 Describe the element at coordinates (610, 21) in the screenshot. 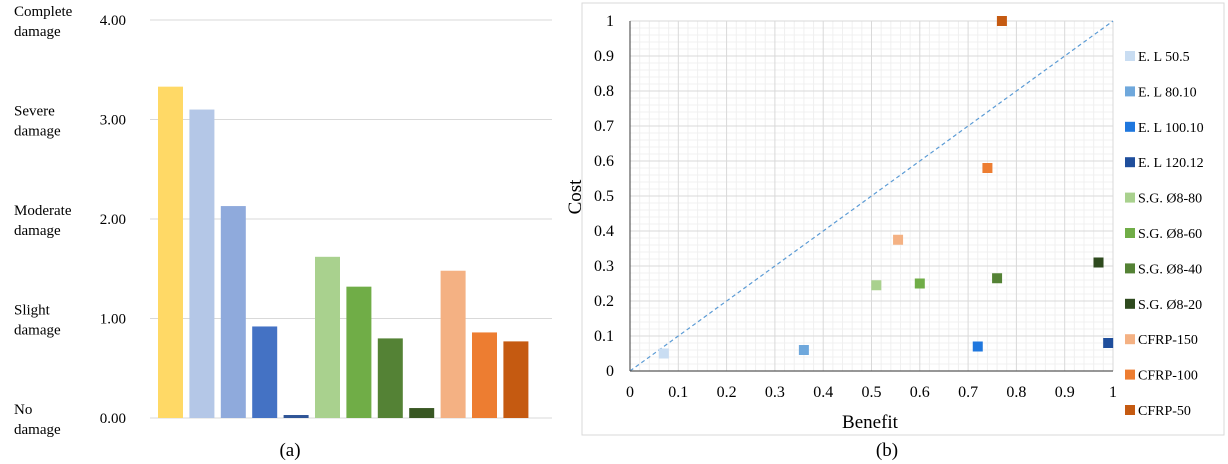

I see `y-tick-label: 1` at that location.